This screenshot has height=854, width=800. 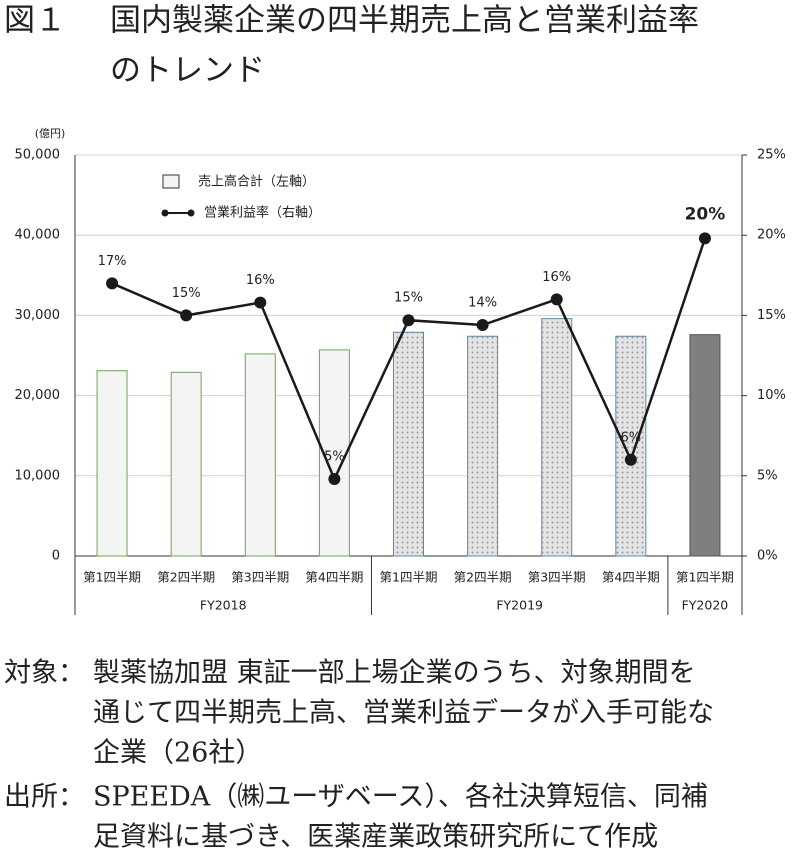 I want to click on y2-tick-label: 15%, so click(x=771, y=315).